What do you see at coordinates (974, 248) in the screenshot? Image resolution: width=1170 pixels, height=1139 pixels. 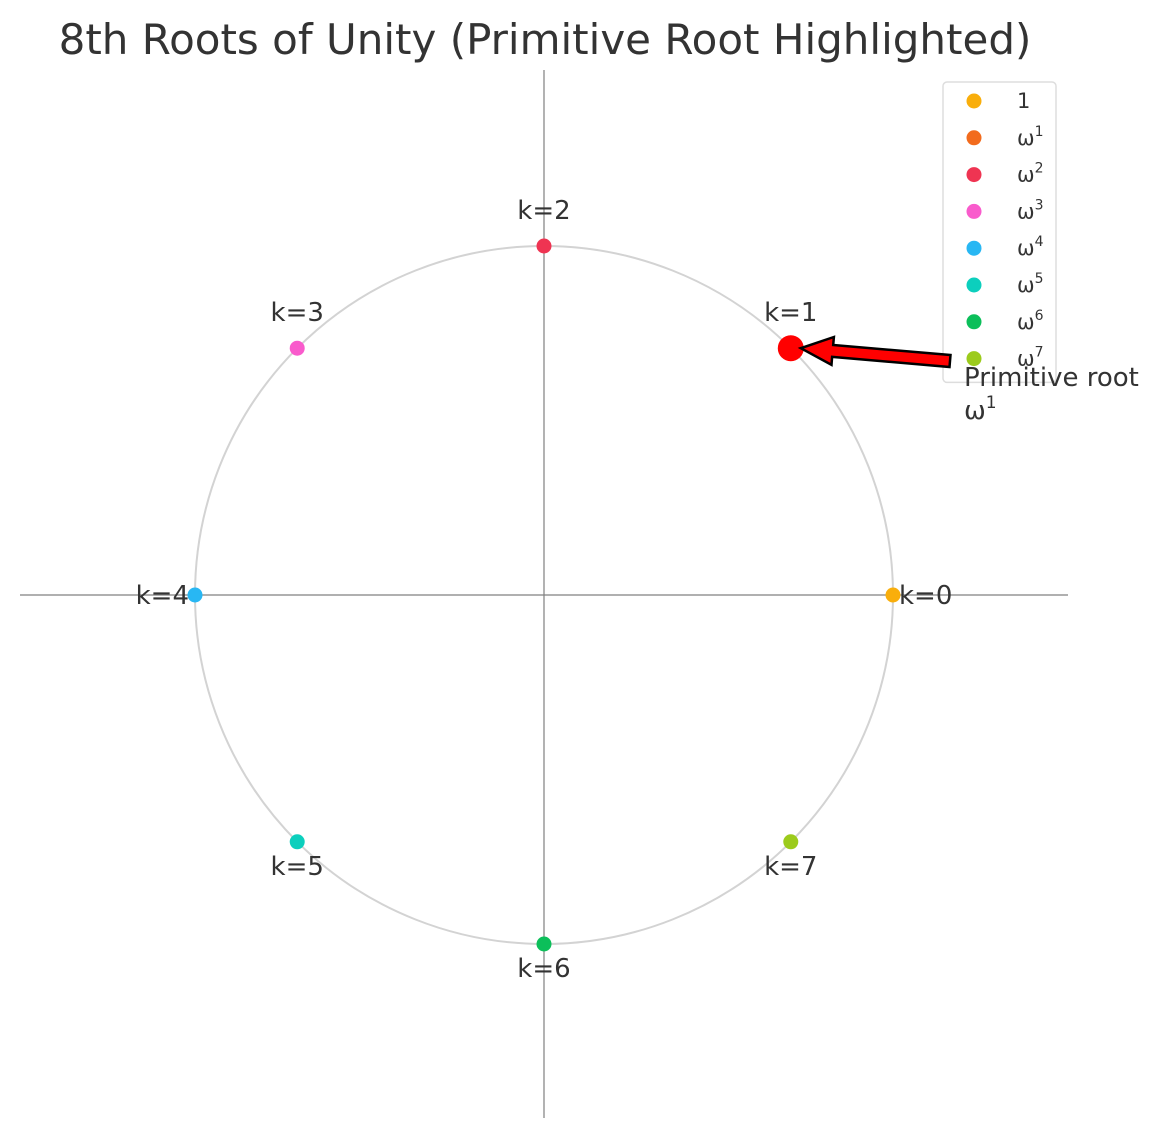 I see `legend-marker-k4` at bounding box center [974, 248].